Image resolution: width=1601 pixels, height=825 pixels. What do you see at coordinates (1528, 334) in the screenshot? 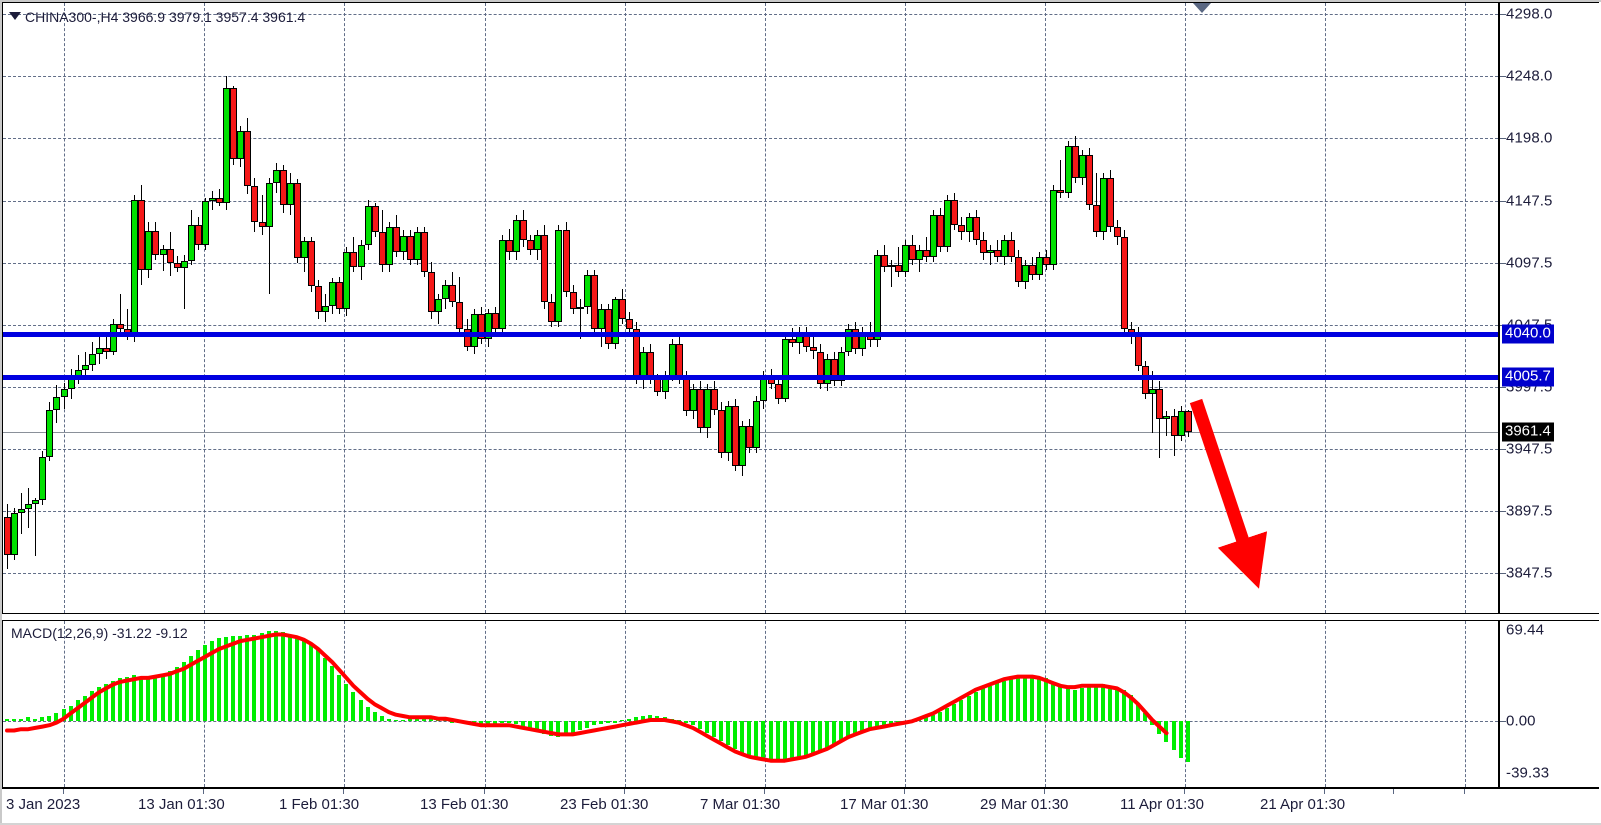
I see `price-tag: 4040.0` at bounding box center [1528, 334].